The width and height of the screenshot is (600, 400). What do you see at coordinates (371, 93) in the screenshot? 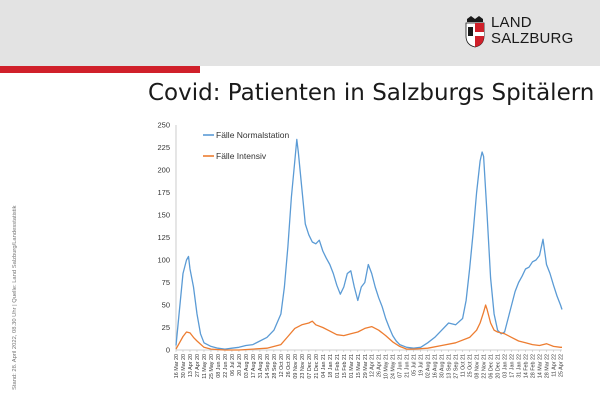
I see `page-title: Covid: Patienten in Salzburgs Spitälern` at bounding box center [371, 93].